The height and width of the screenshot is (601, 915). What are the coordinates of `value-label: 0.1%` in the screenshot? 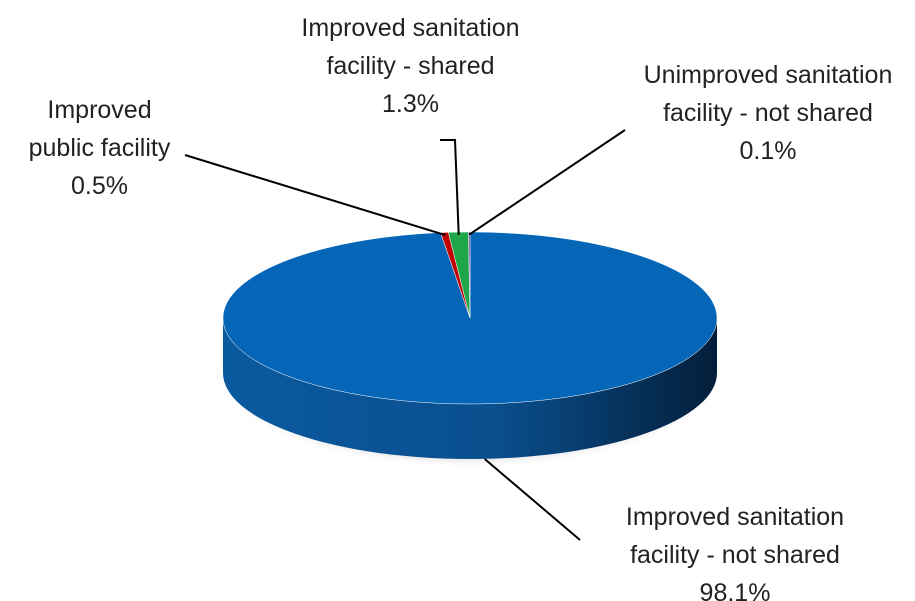 It's located at (768, 151).